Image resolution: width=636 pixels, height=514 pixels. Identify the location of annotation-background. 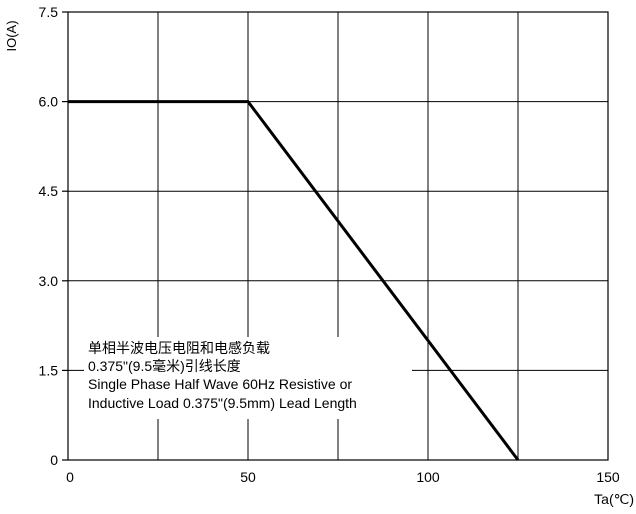
(248, 378).